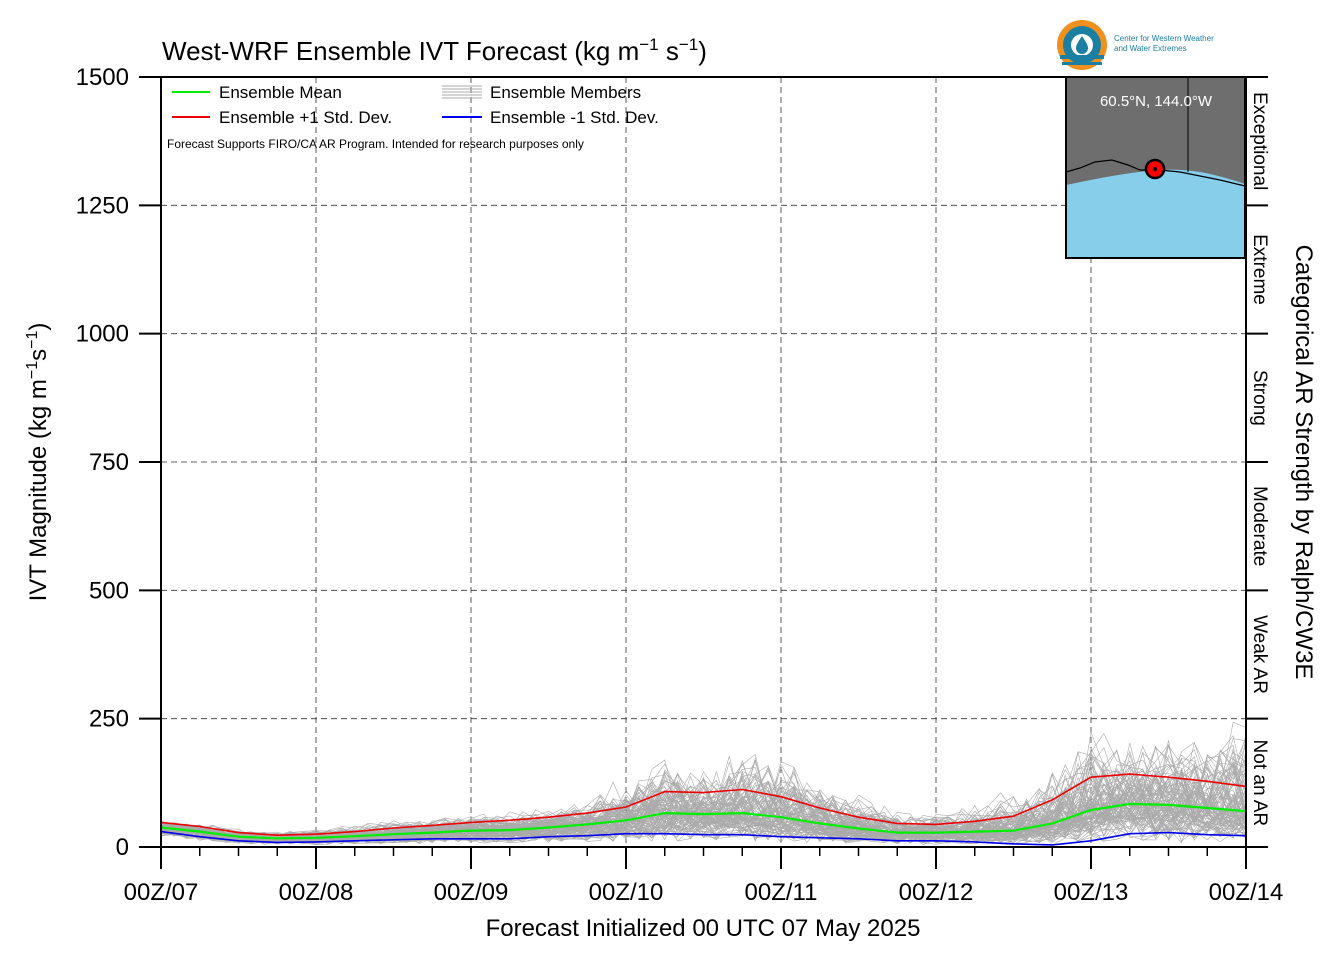 The width and height of the screenshot is (1336, 962). I want to click on category-label: Not an AR, so click(1259, 783).